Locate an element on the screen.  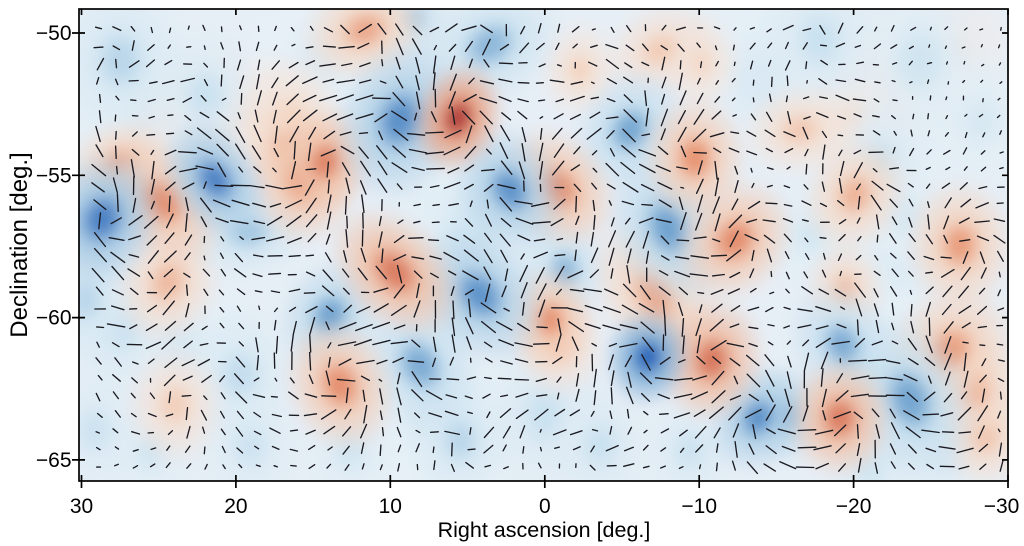
svg-text: Right ascension [deg.] is located at coordinates (544, 530).